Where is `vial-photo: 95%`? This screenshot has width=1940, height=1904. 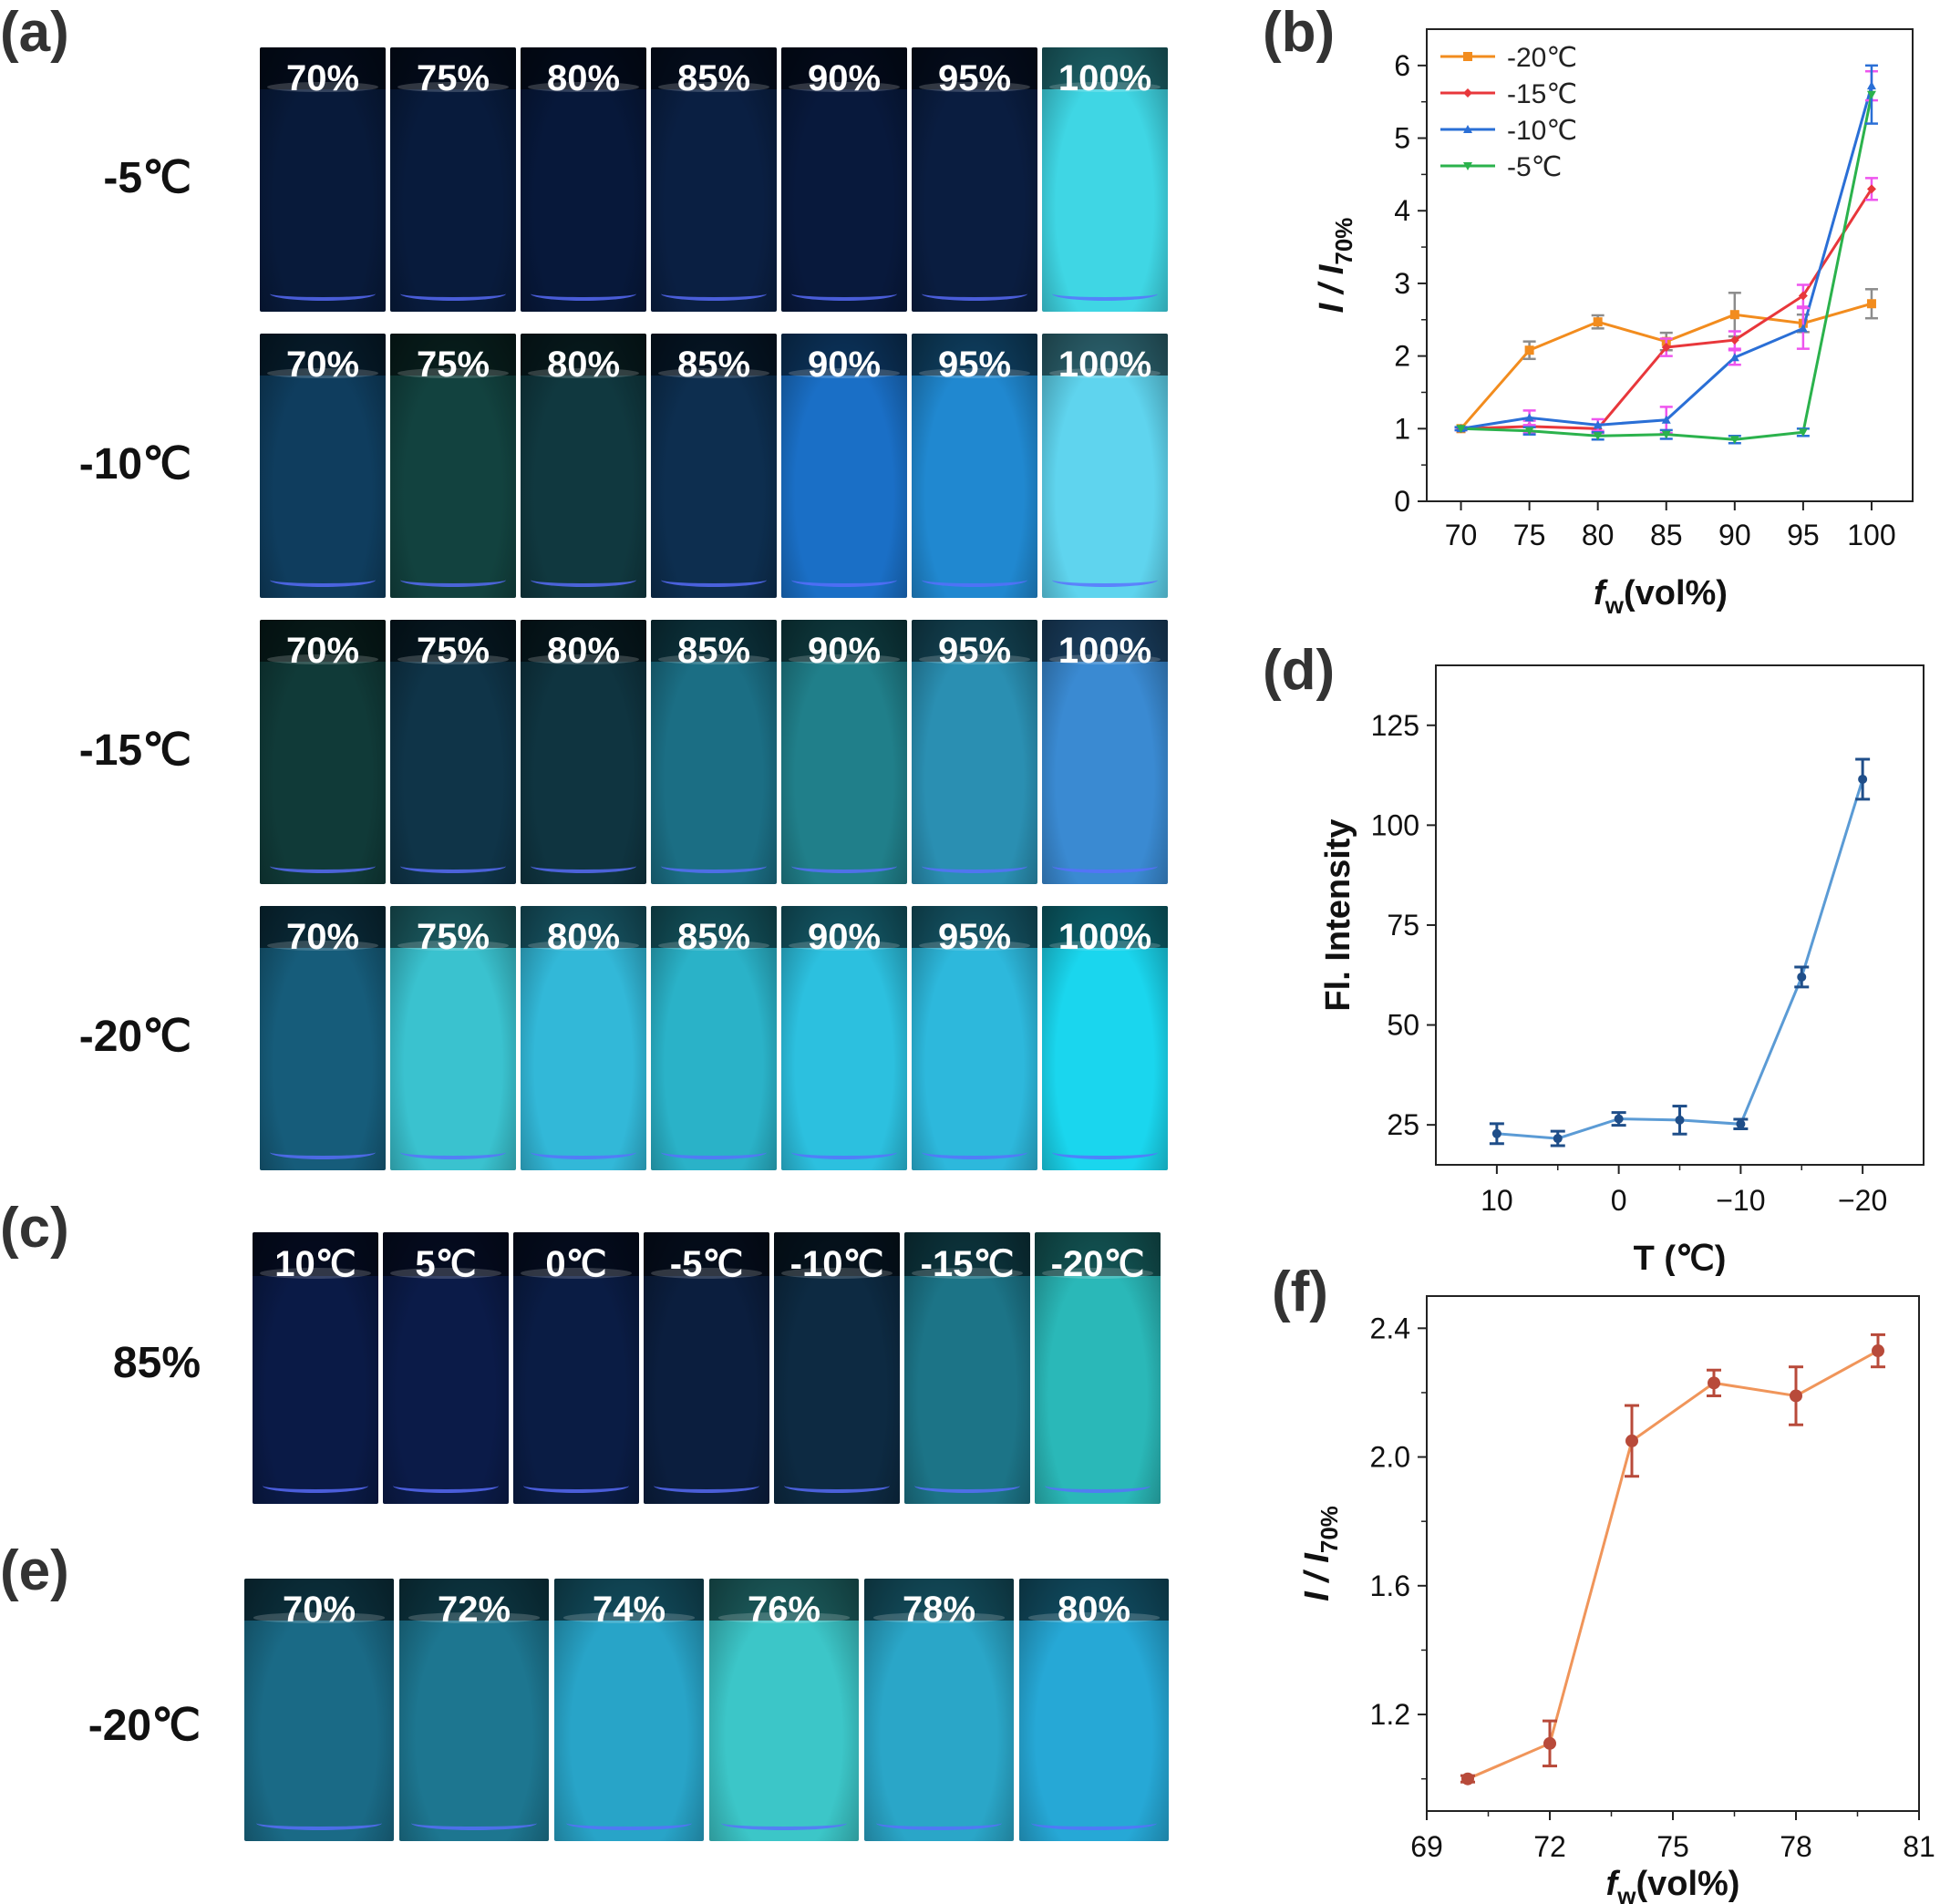
vial-photo: 95% is located at coordinates (974, 1038).